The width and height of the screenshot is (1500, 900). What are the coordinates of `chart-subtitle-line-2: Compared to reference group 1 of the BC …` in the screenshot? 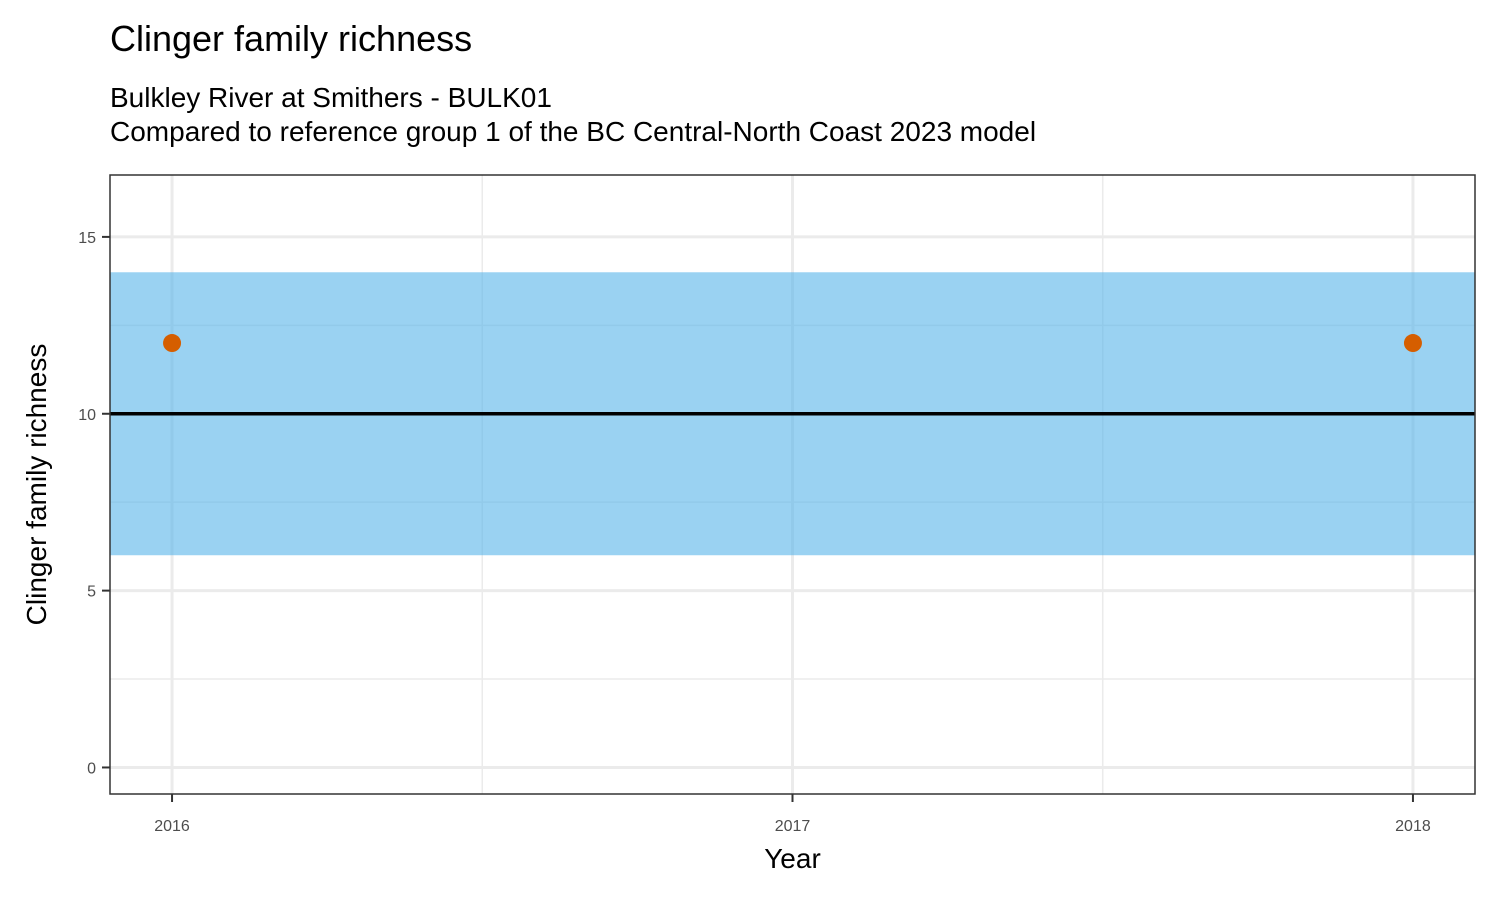 It's located at (573, 131).